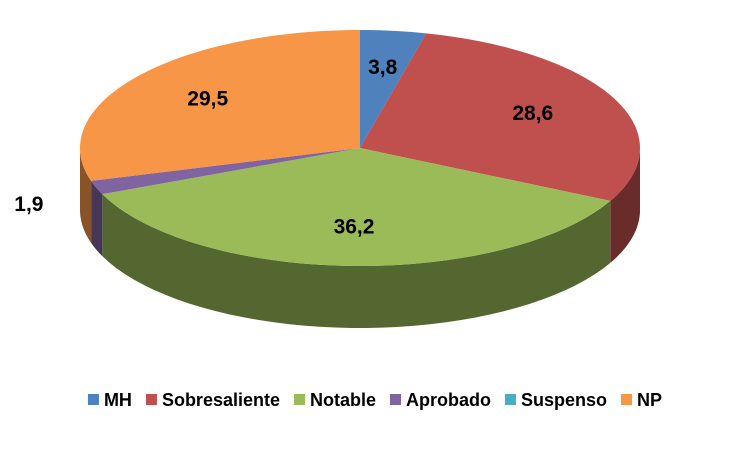  Describe the element at coordinates (354, 227) in the screenshot. I see `data-label: 36,2` at that location.